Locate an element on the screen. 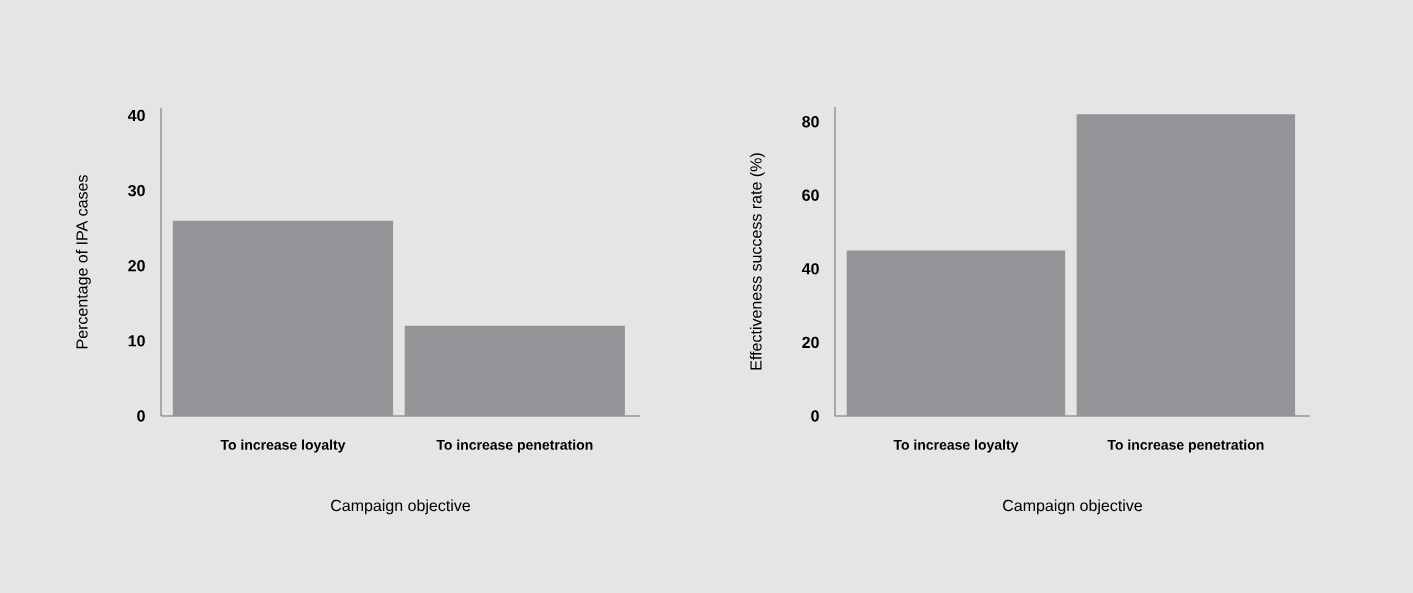 This screenshot has height=593, width=1413. y-axis-title: Percentage of IPA cases is located at coordinates (83, 262).